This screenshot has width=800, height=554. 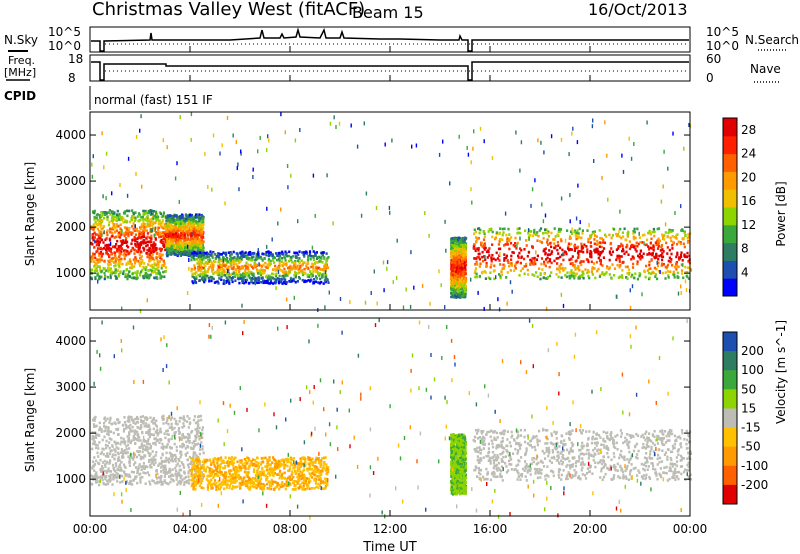 What do you see at coordinates (64, 46) in the screenshot?
I see `noise-axis-bottom-left: 10^0` at bounding box center [64, 46].